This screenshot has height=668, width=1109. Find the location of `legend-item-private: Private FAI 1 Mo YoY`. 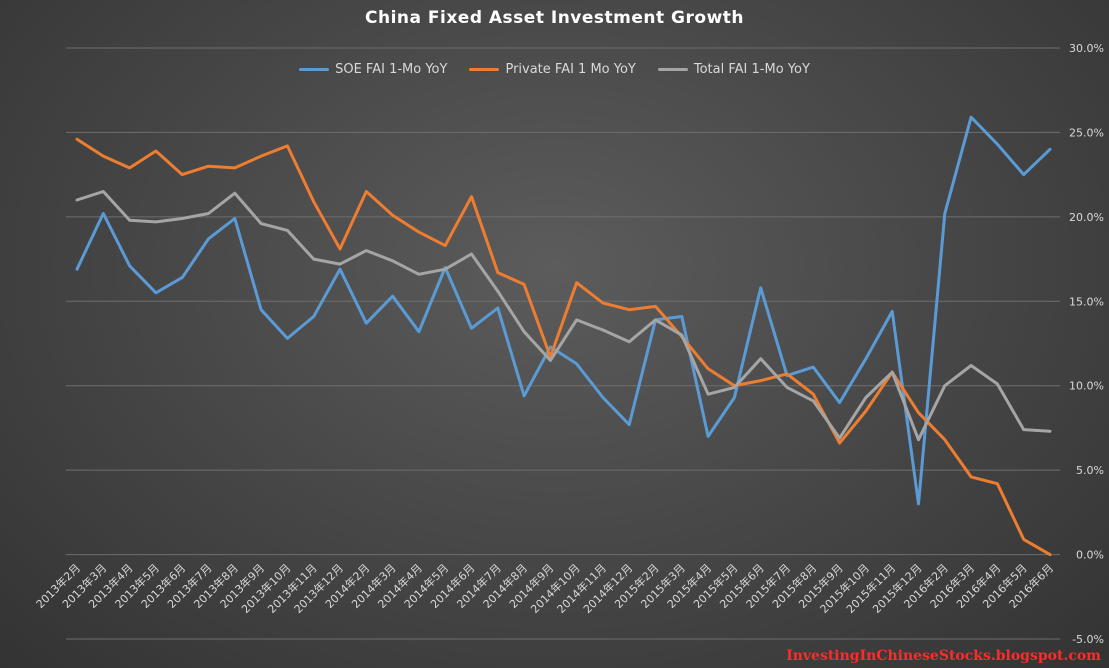

legend-item-private: Private FAI 1 Mo YoY is located at coordinates (552, 69).